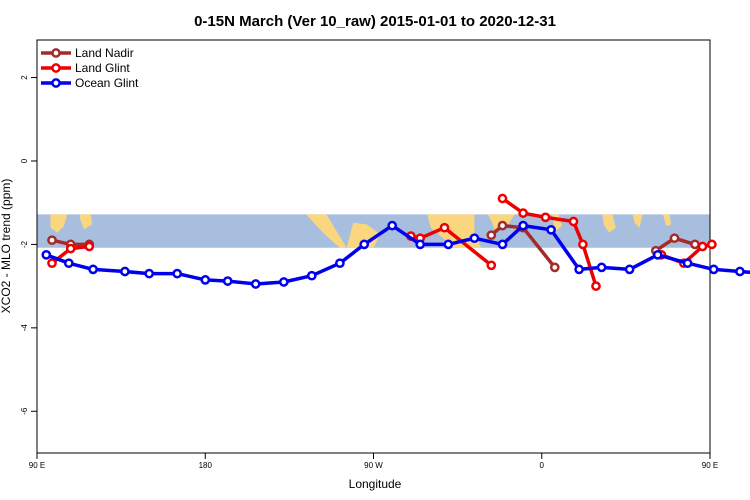 The width and height of the screenshot is (750, 500). Describe the element at coordinates (373, 465) in the screenshot. I see `x-tick-label: 90 W` at that location.